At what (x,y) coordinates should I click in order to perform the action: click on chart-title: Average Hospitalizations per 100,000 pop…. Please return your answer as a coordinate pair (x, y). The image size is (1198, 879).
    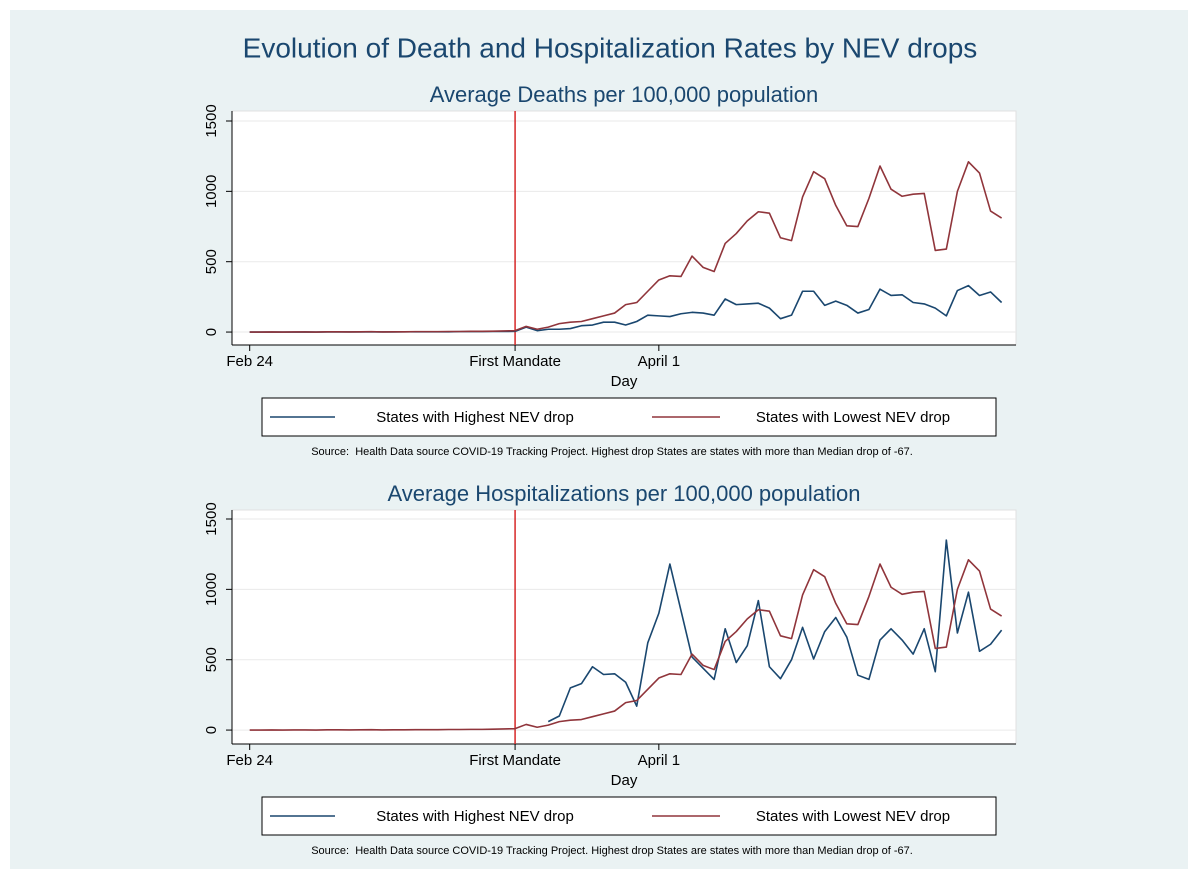
    Looking at the image, I should click on (624, 493).